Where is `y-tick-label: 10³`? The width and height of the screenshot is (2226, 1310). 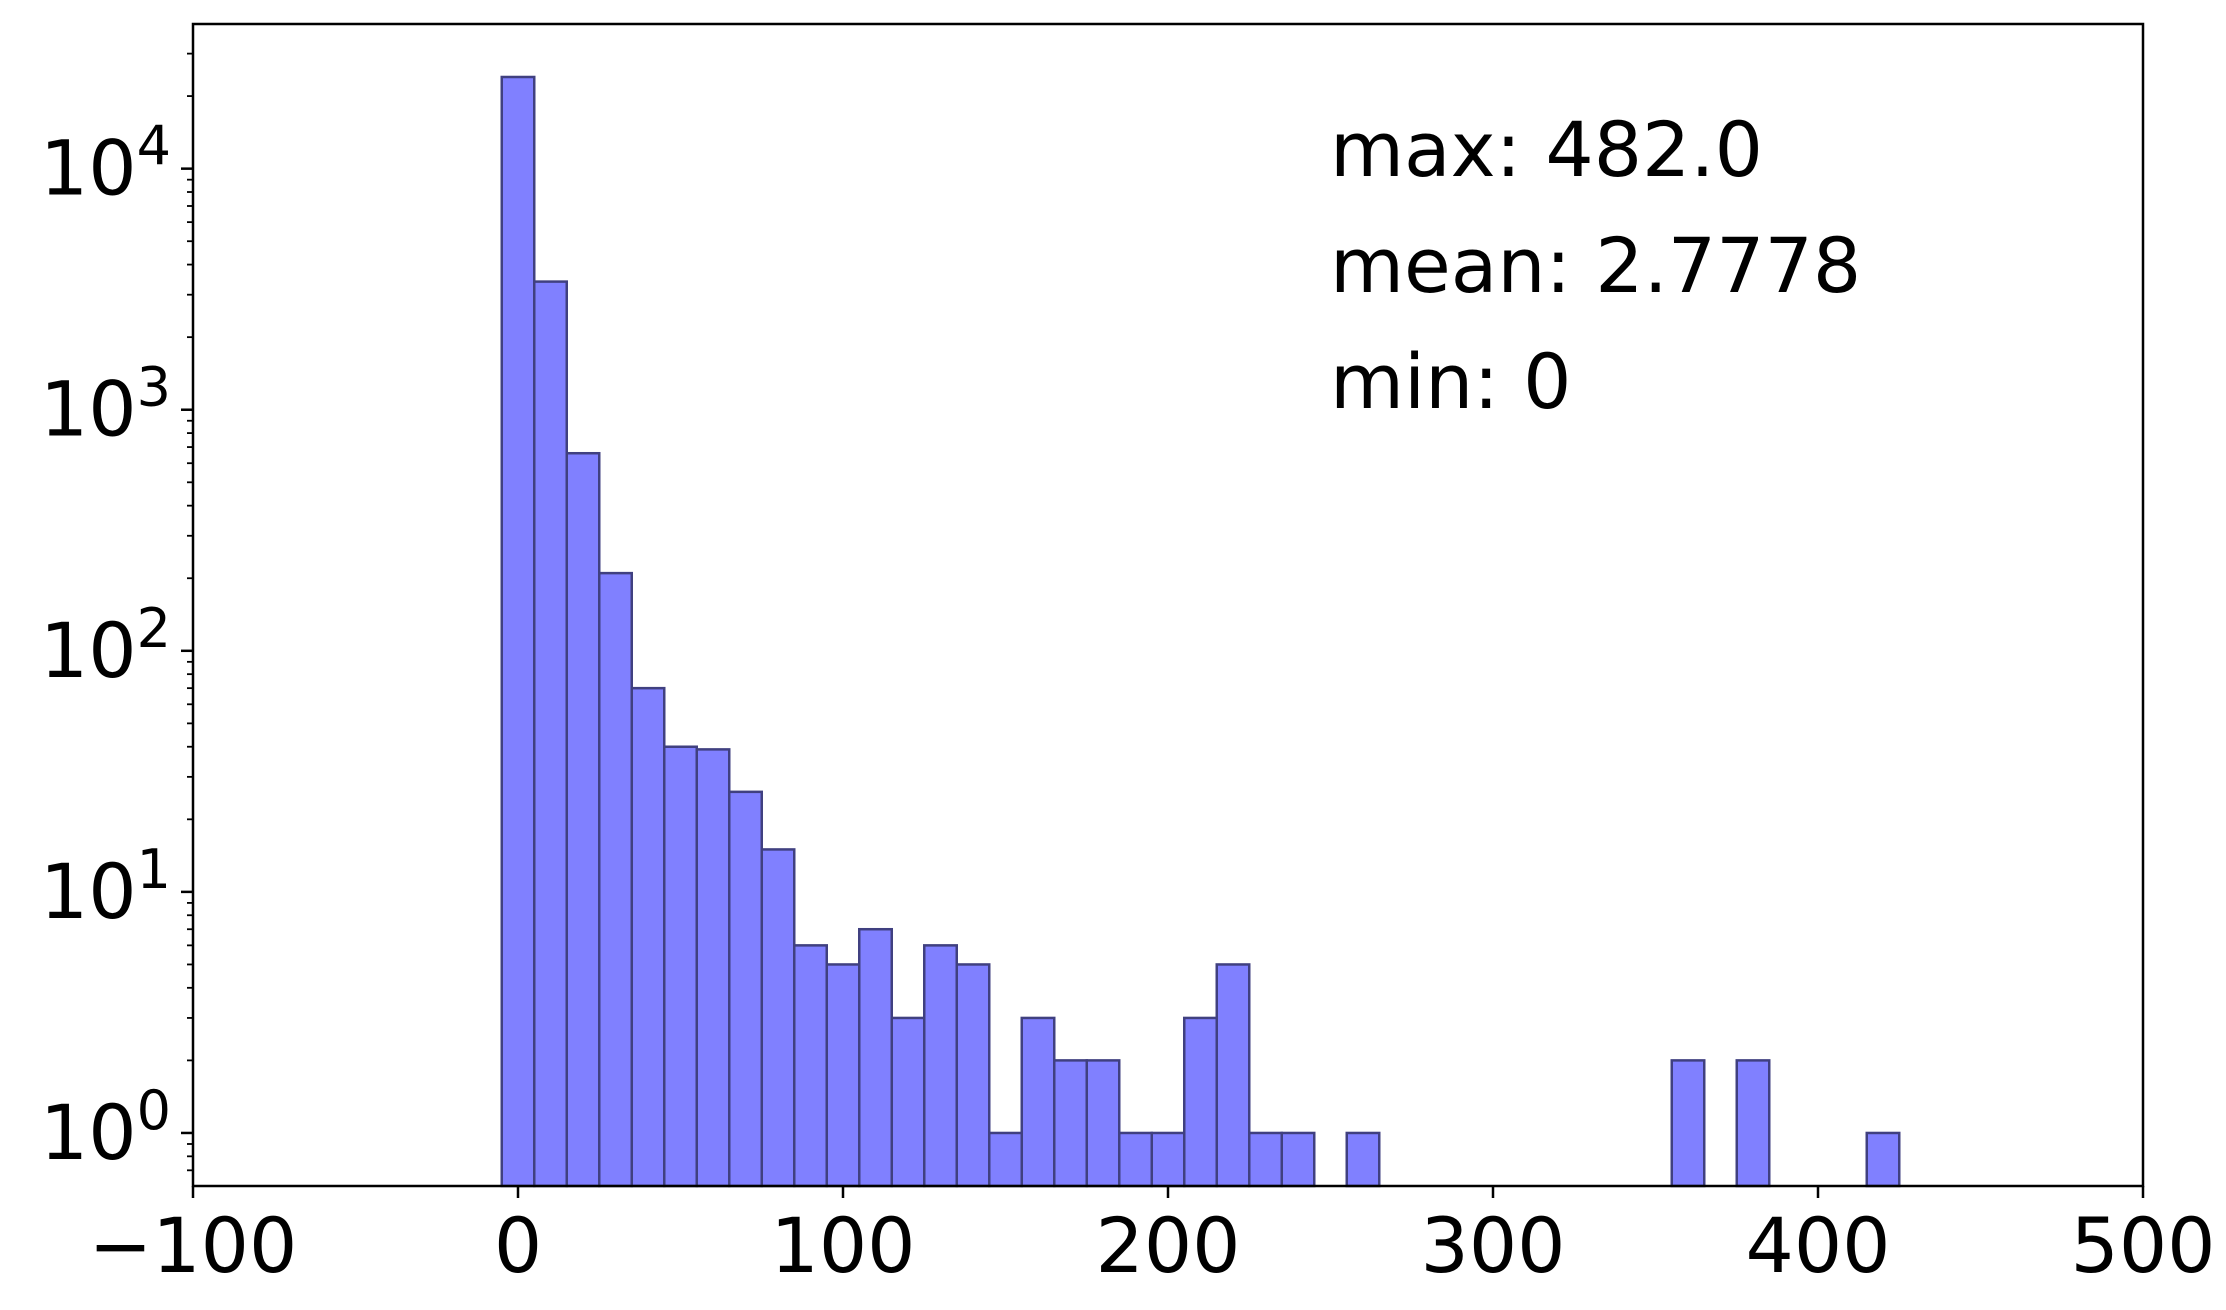
y-tick-label: 10³ is located at coordinates (105, 405).